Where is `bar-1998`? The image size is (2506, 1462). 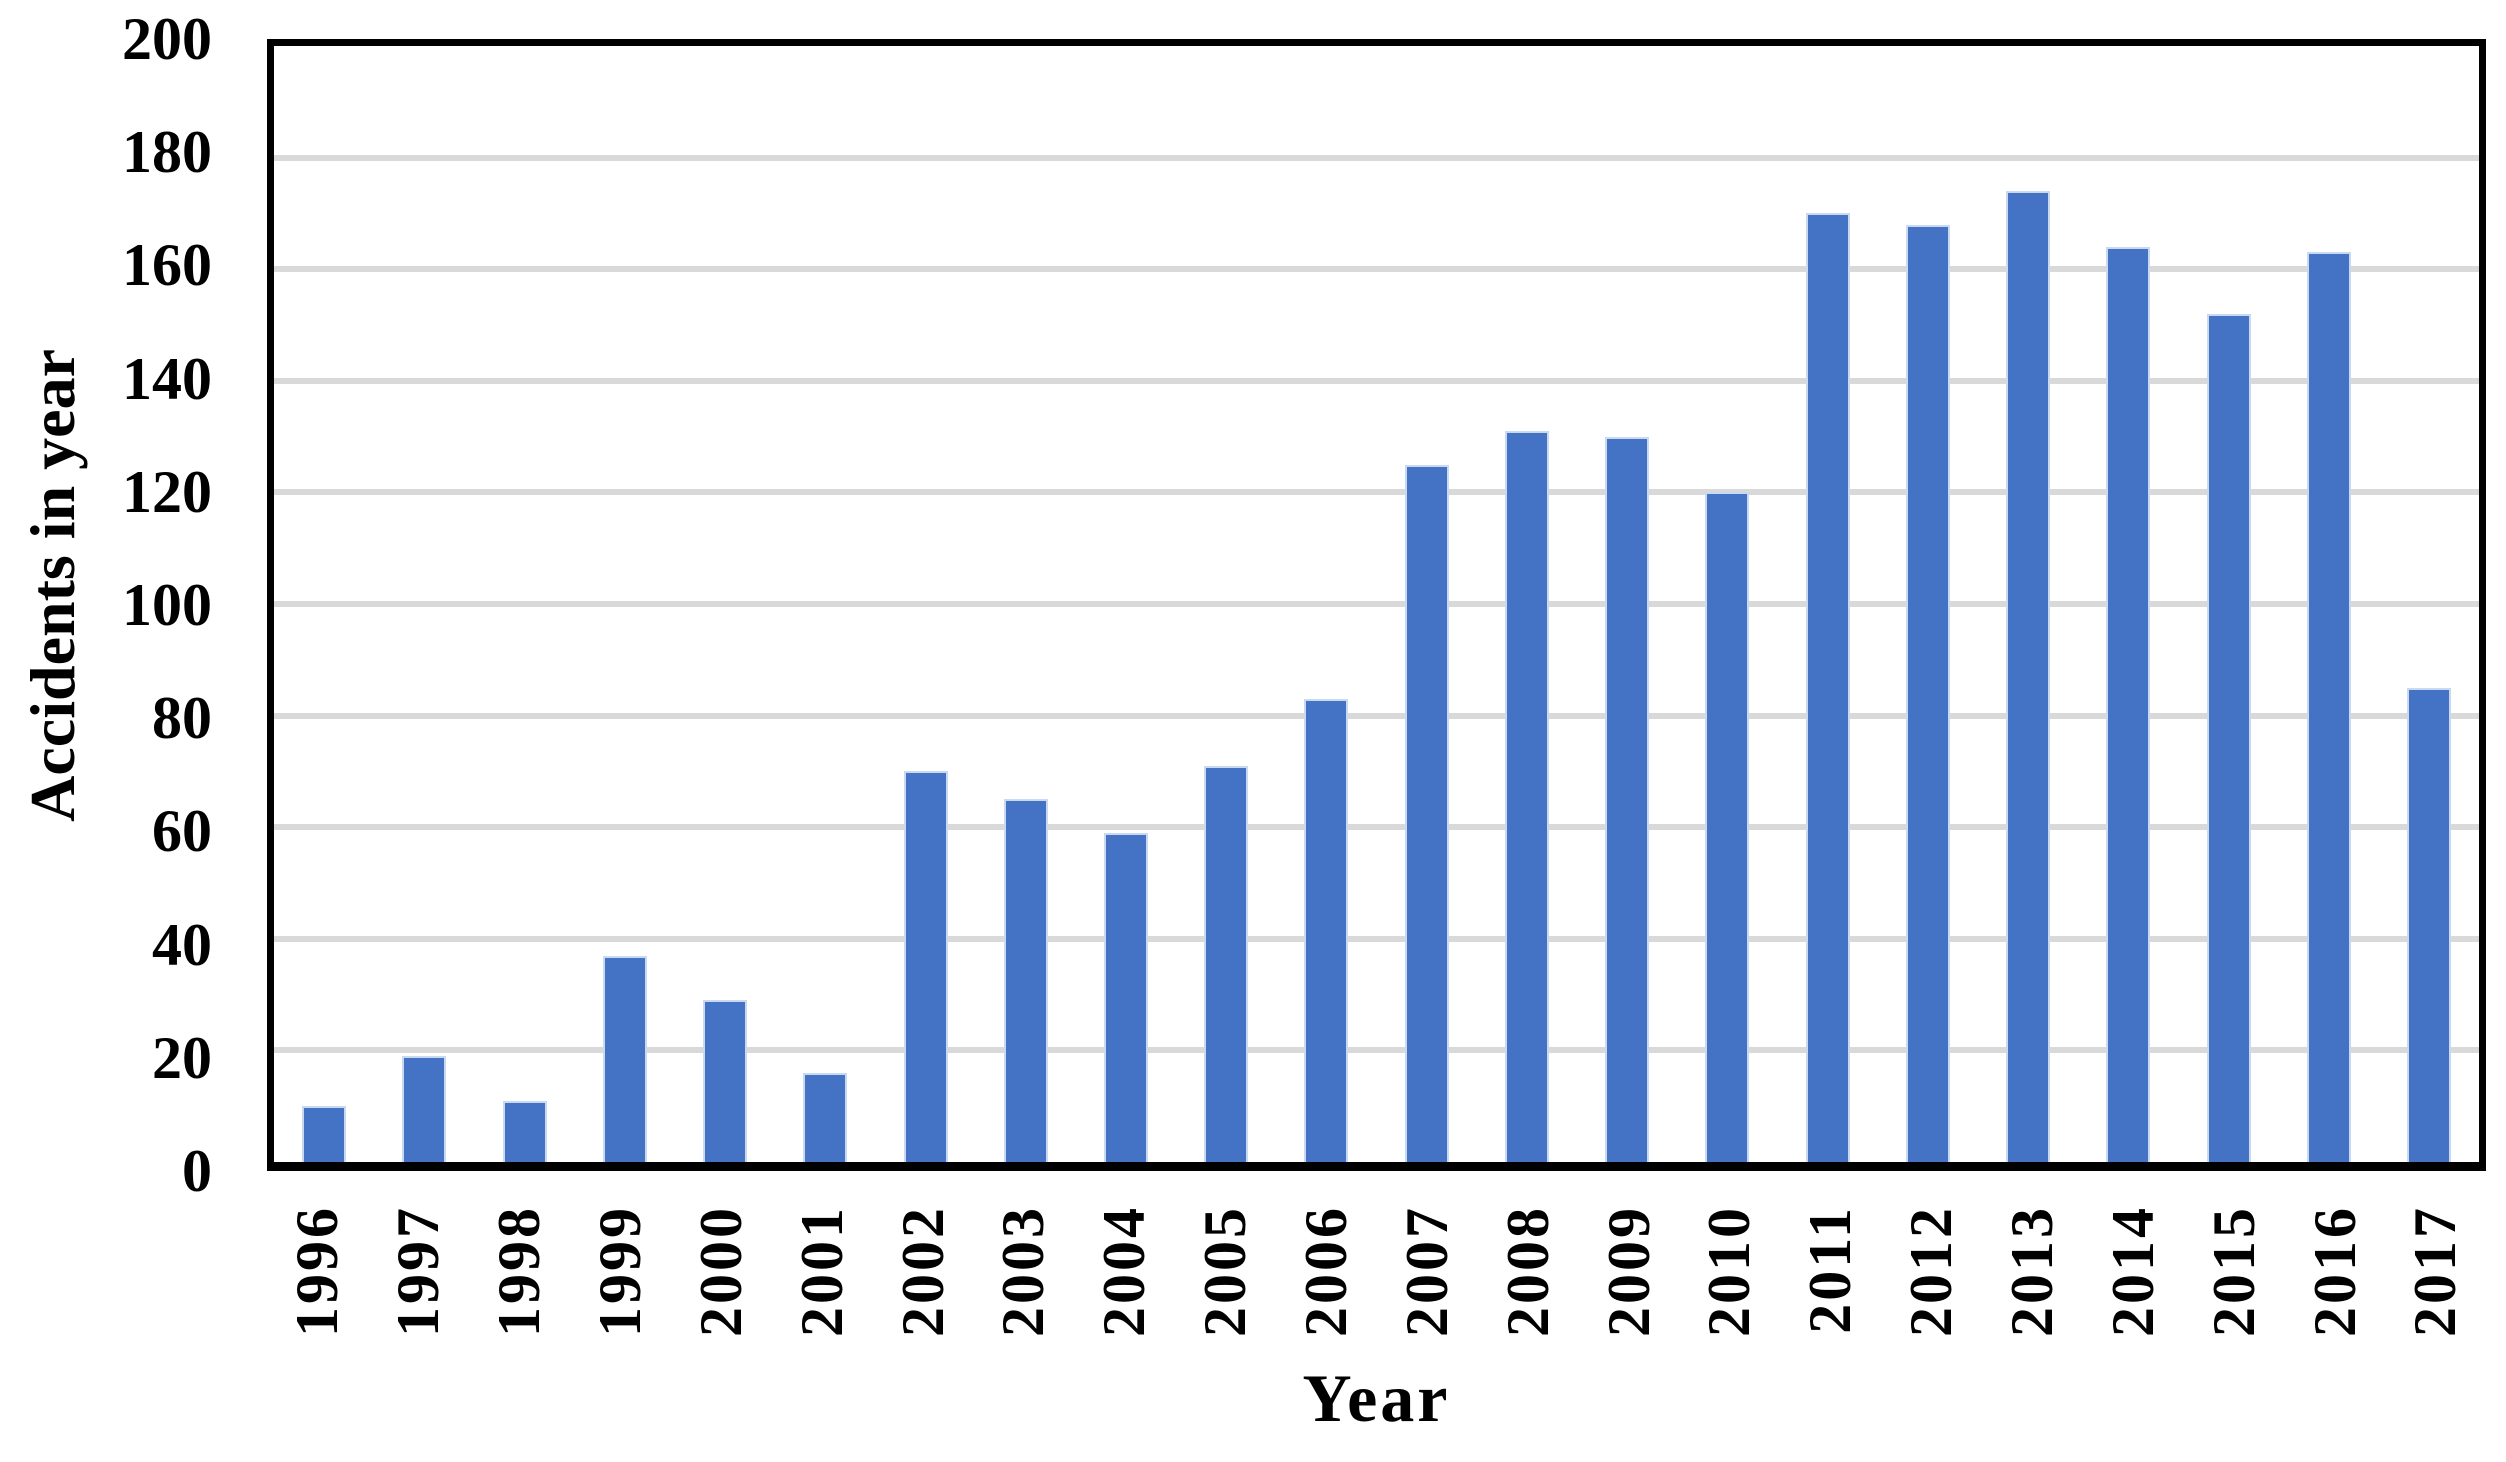
bar-1998 is located at coordinates (524, 1131).